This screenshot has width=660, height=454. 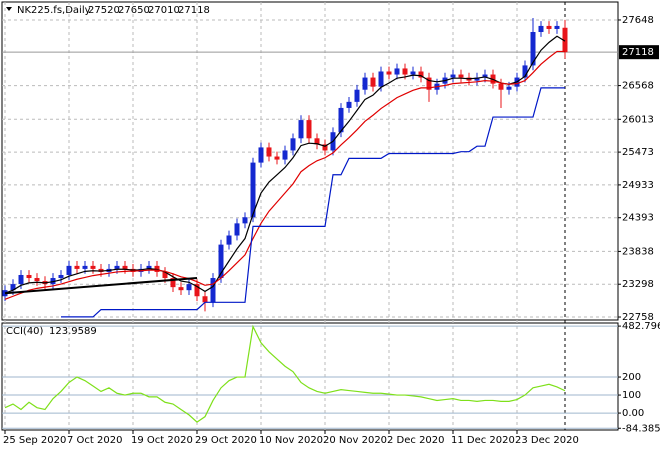 I want to click on y-tick-label: 22758, so click(x=638, y=317).